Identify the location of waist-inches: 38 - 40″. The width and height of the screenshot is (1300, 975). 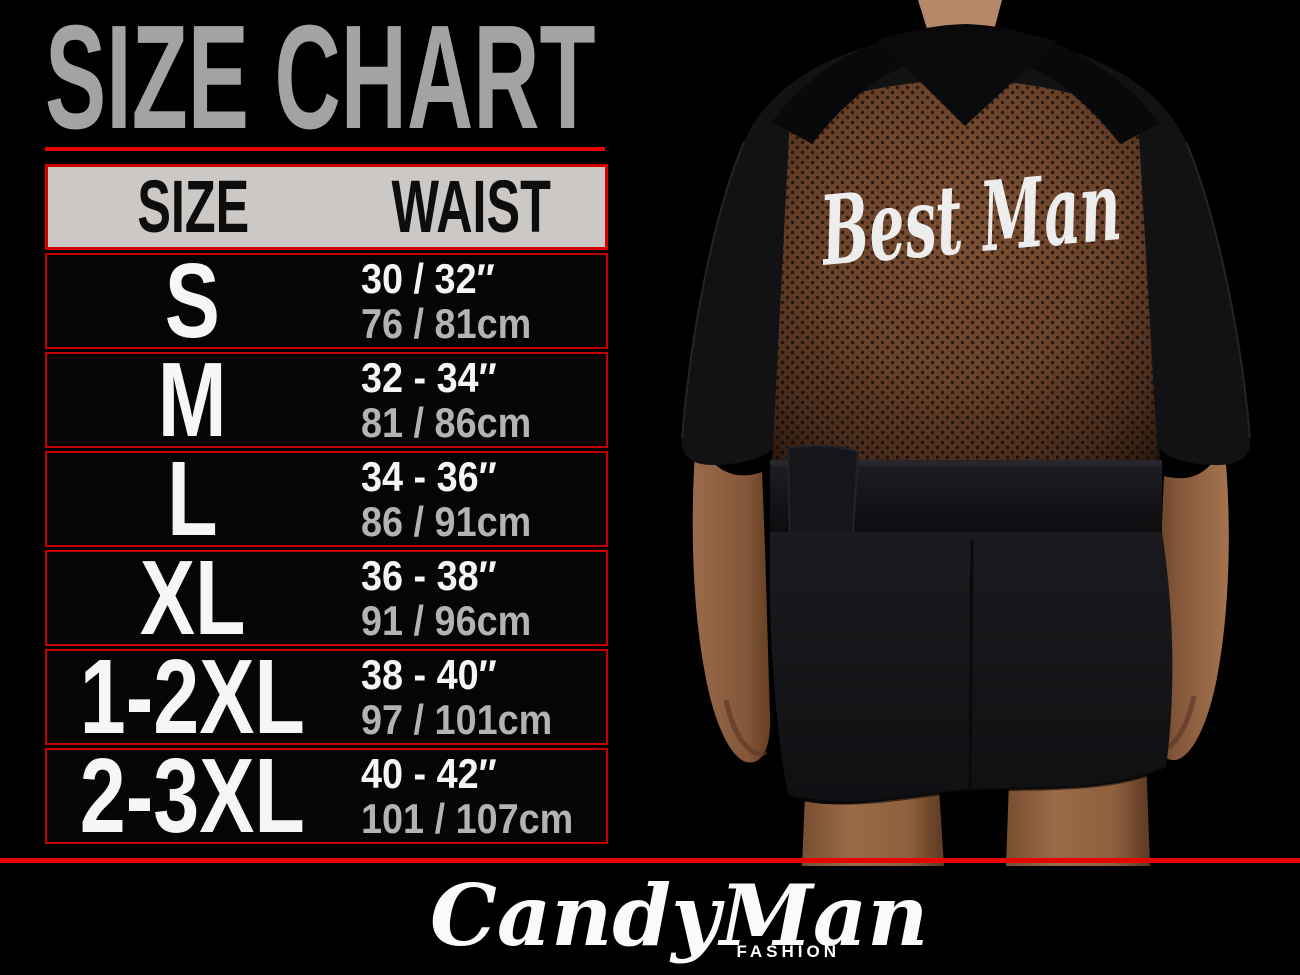
(428, 674).